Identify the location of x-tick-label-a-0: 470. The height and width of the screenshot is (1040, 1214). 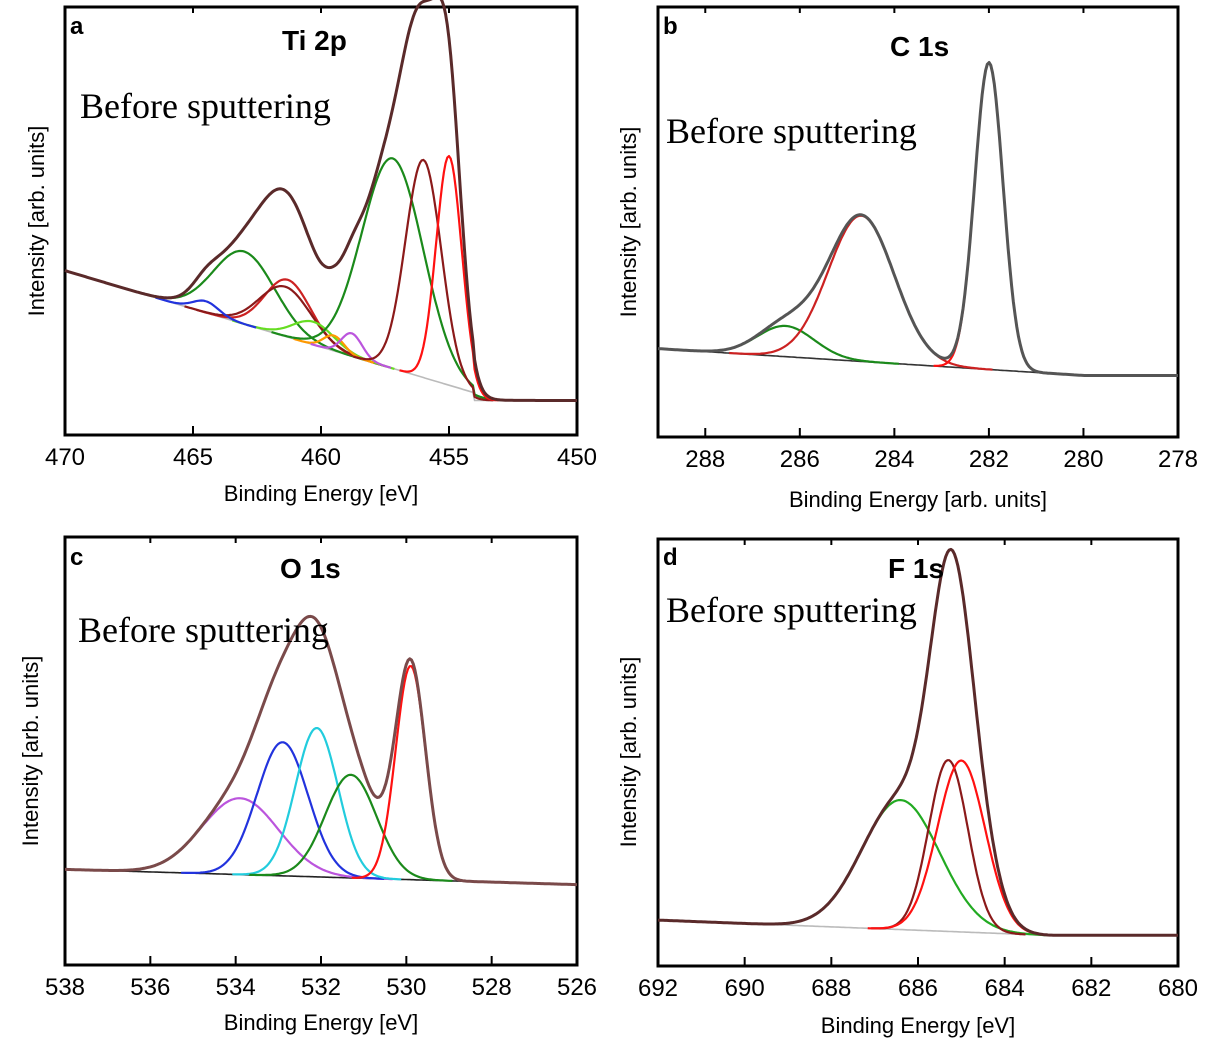
(65, 457).